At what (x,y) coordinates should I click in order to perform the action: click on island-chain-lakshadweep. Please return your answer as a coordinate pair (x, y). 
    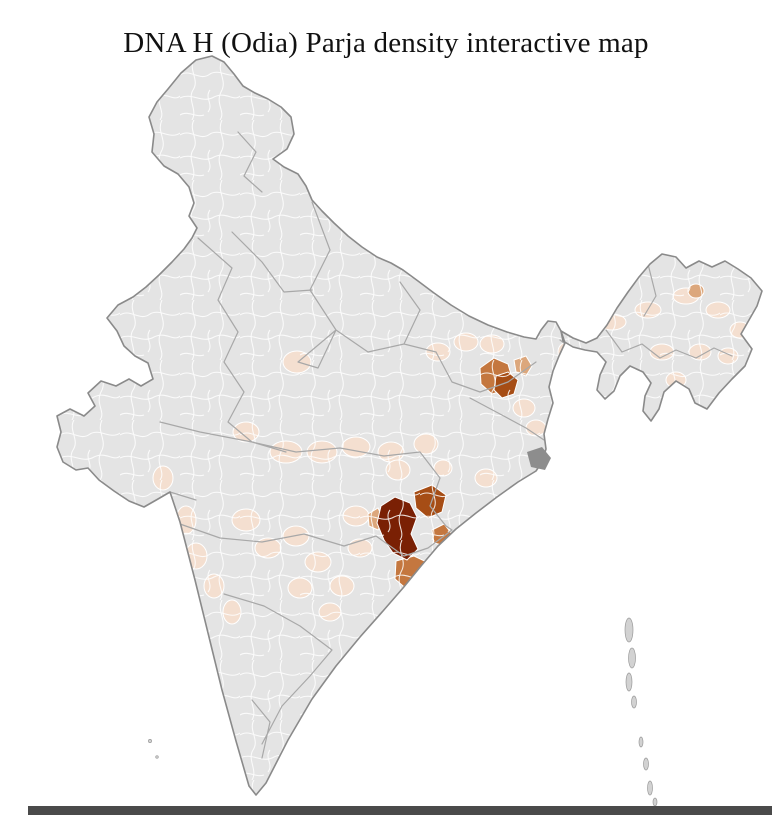
    Looking at the image, I should click on (153, 749).